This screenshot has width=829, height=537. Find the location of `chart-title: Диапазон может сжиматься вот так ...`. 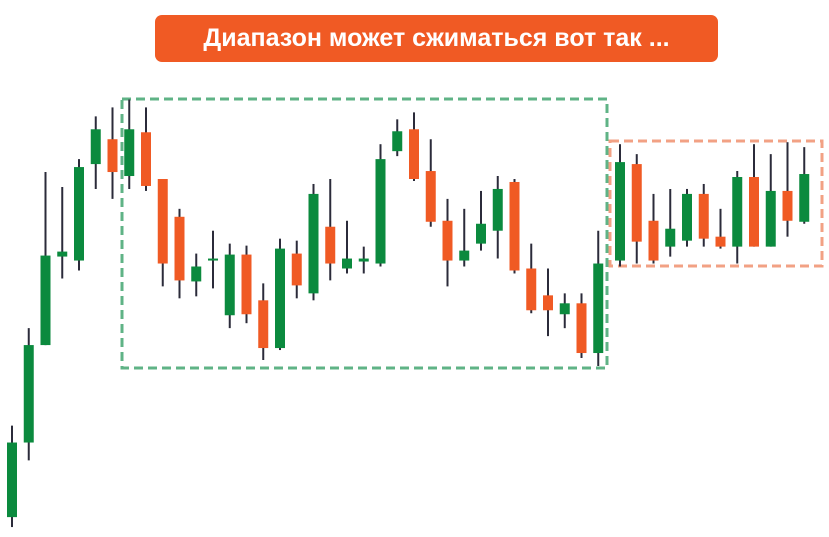

chart-title: Диапазон может сжиматься вот так ... is located at coordinates (436, 38).